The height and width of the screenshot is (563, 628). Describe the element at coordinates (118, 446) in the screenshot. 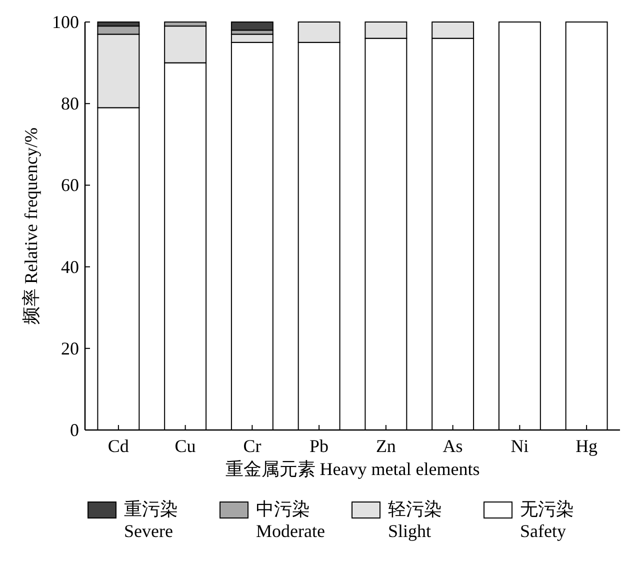

I see `x-tick-label: Cd` at that location.